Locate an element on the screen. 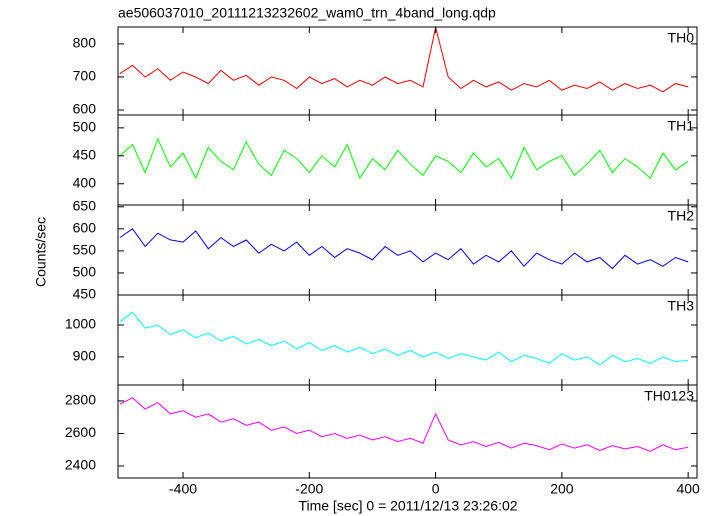 This screenshot has width=718, height=516. y-tick-label: 2400 is located at coordinates (80, 465).